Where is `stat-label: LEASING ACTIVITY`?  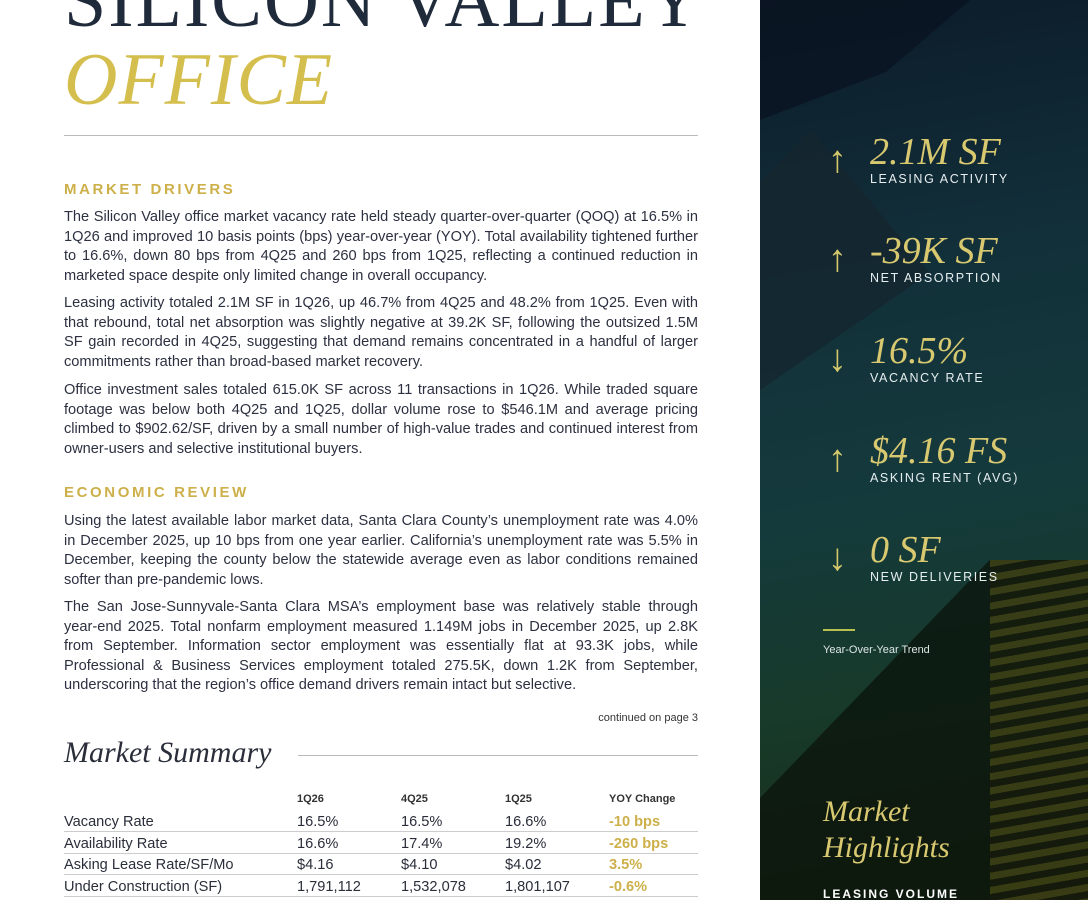
stat-label: LEASING ACTIVITY is located at coordinates (939, 179).